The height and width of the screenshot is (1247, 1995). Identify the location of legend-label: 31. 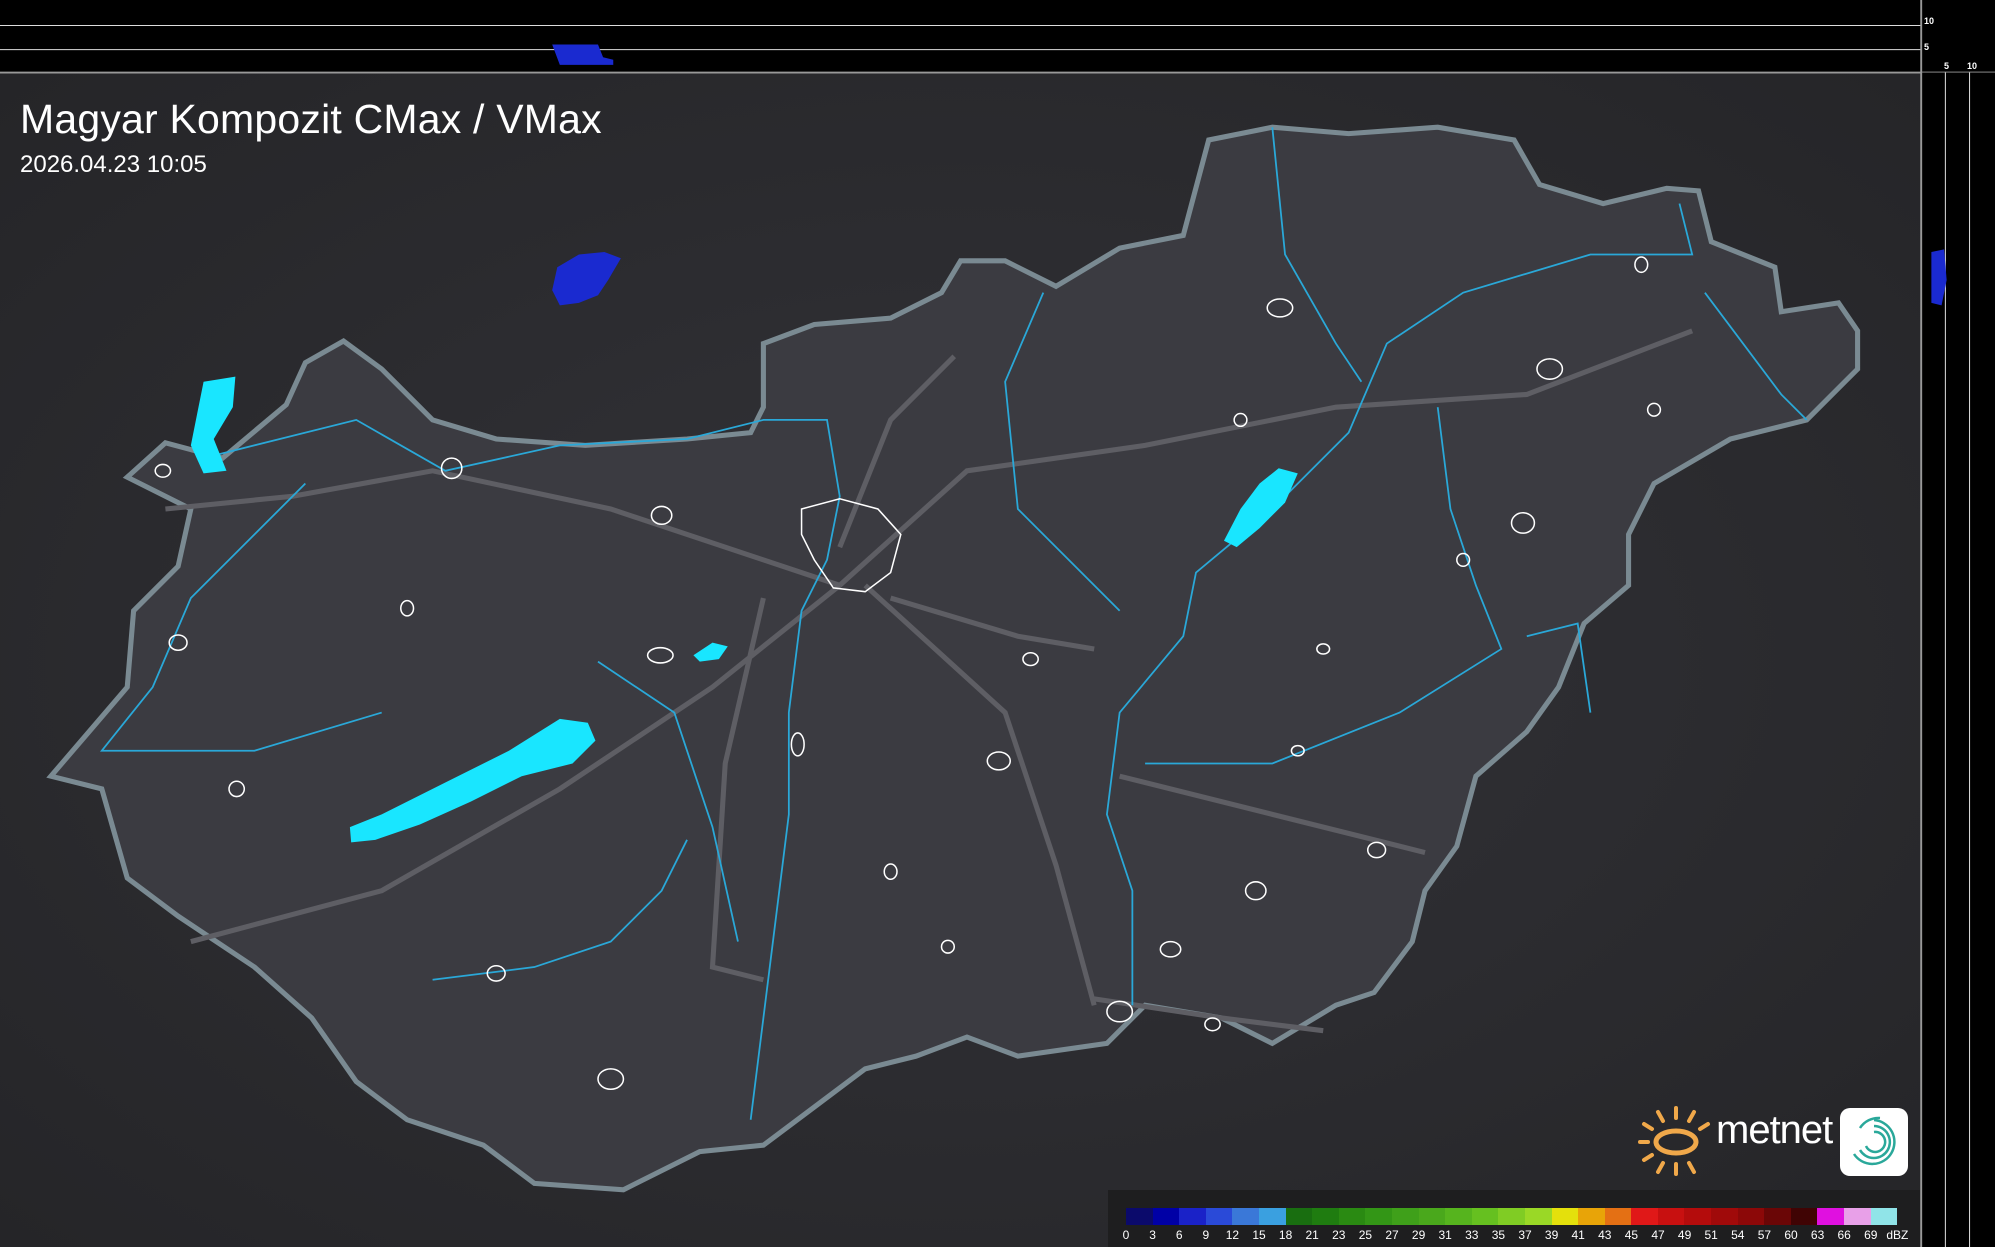
(1445, 1235).